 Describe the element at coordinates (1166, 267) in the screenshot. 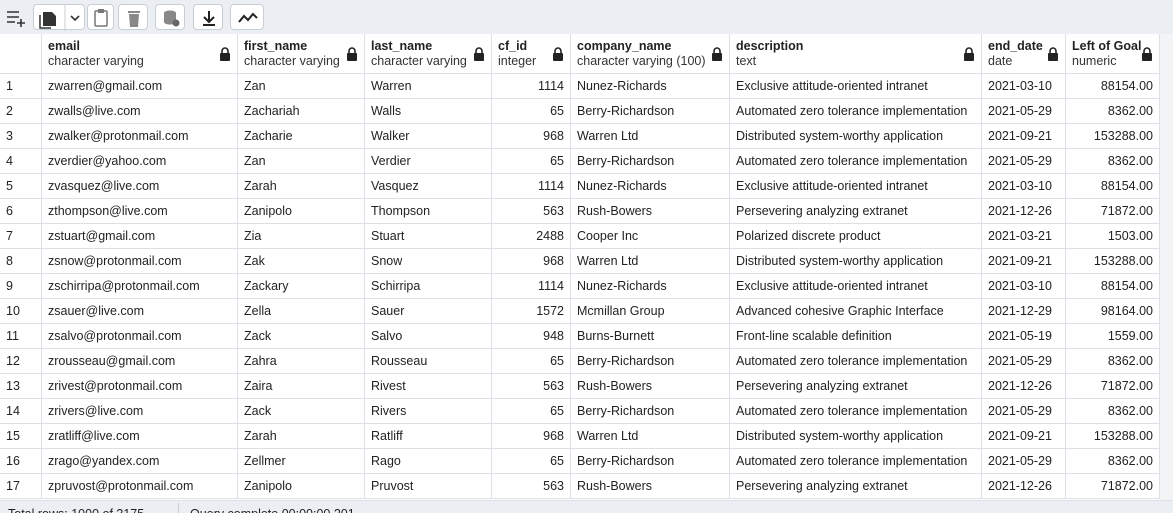

I see `scrollbar` at that location.